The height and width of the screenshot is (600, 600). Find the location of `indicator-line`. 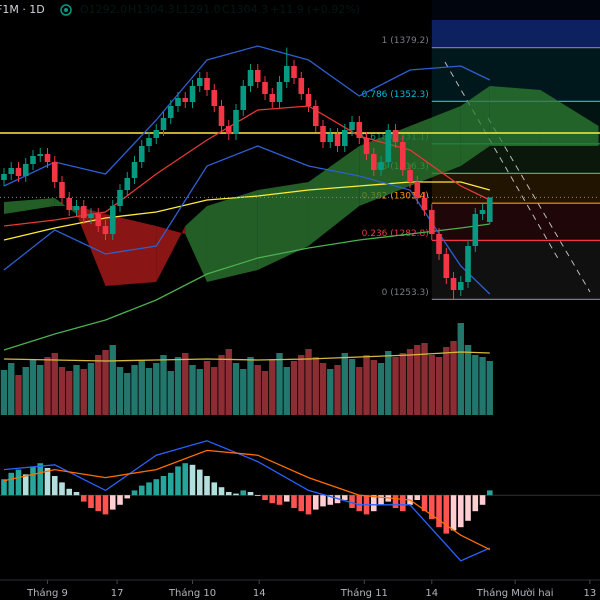

indicator-line is located at coordinates (246, 211).